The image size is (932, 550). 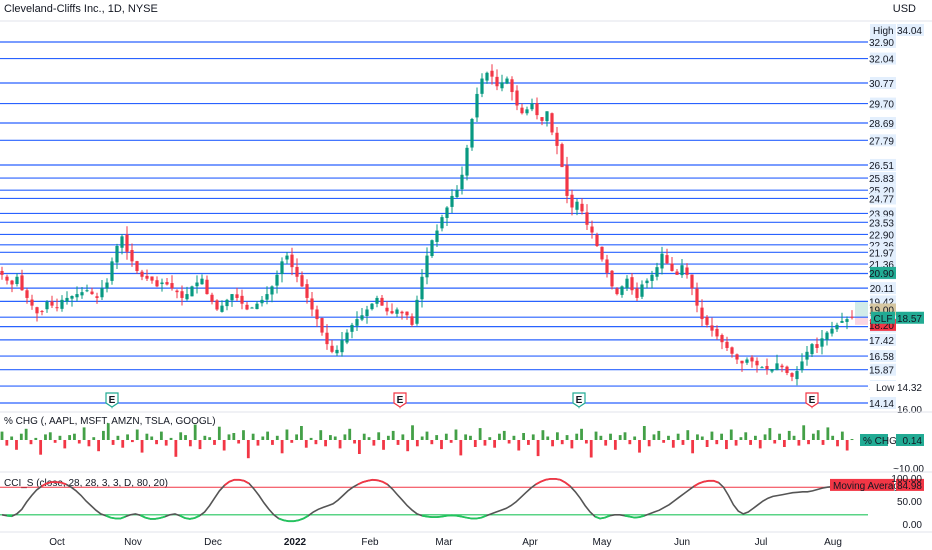 I want to click on cci-oversold, so click(x=325, y=518).